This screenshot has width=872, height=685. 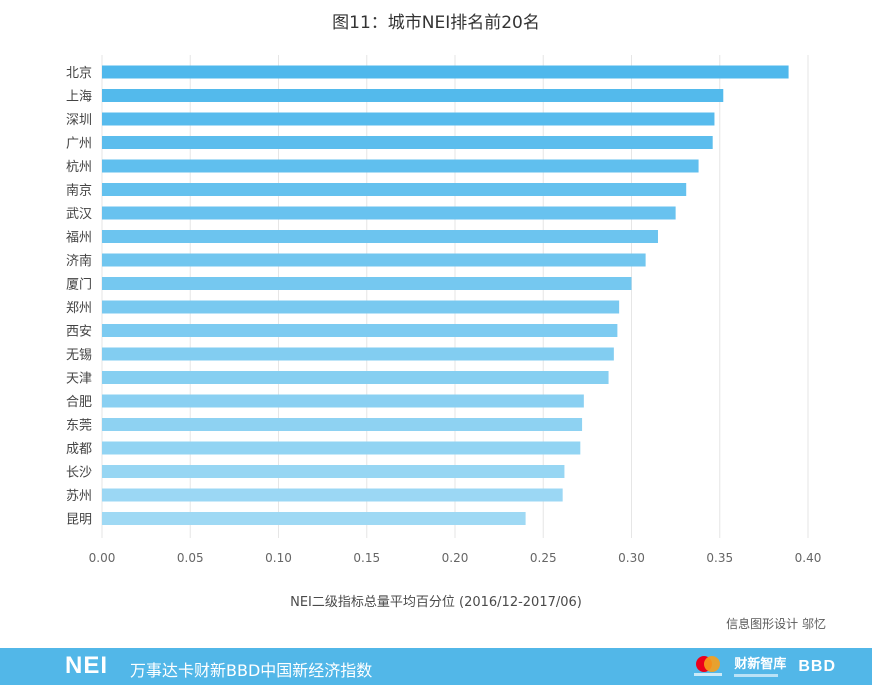 I want to click on x-tick-label: 0.40, so click(x=808, y=558).